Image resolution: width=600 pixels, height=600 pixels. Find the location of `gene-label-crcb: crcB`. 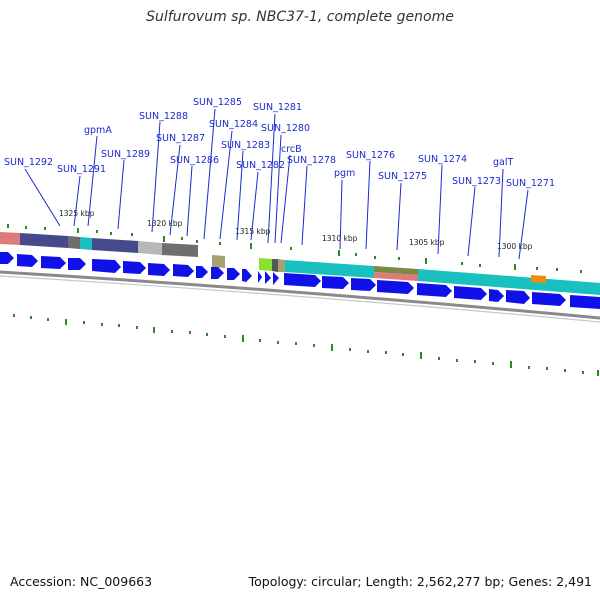

gene-label-crcb: crcB is located at coordinates (291, 149).